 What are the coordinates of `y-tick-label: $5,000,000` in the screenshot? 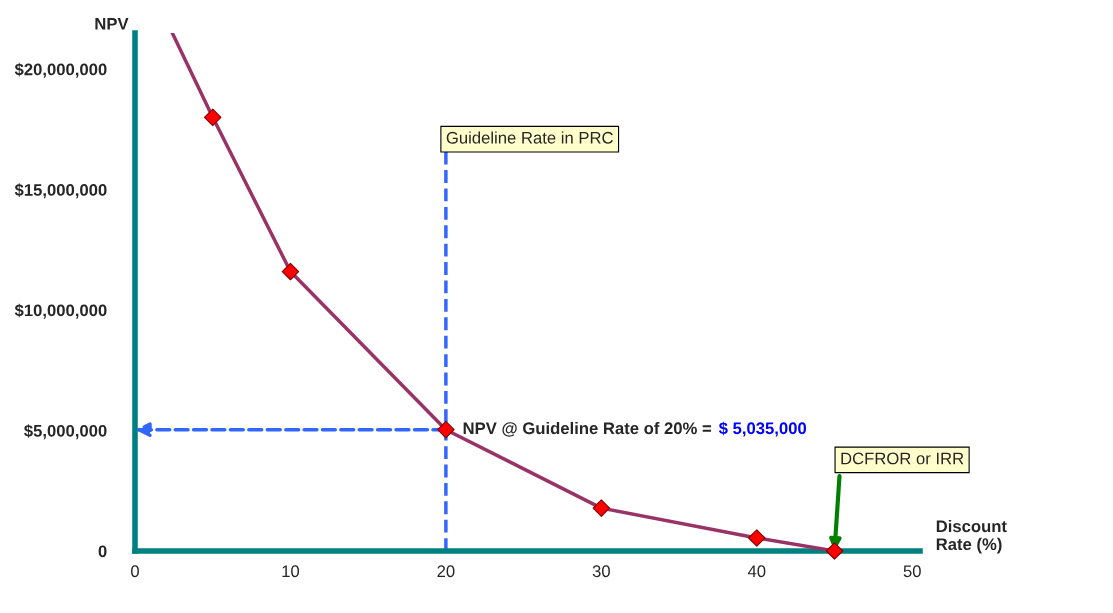 It's located at (65, 432).